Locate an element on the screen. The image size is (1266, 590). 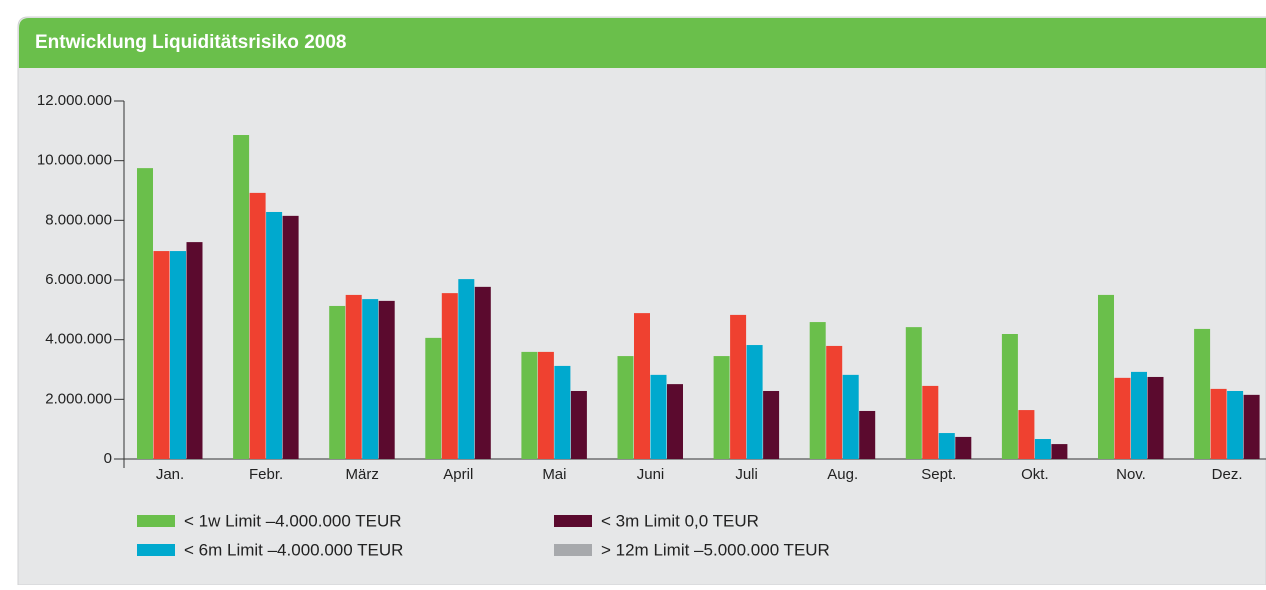
x-tick-label: Mai is located at coordinates (554, 474).